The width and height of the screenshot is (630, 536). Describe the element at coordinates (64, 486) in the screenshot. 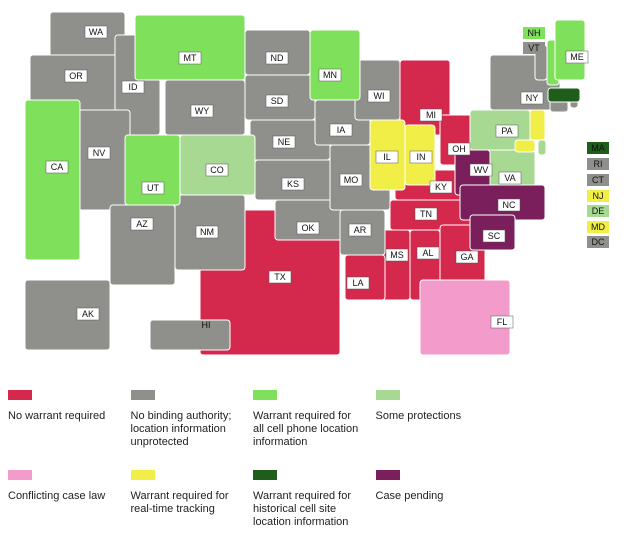

I see `legend-item: Conflicting case law` at that location.